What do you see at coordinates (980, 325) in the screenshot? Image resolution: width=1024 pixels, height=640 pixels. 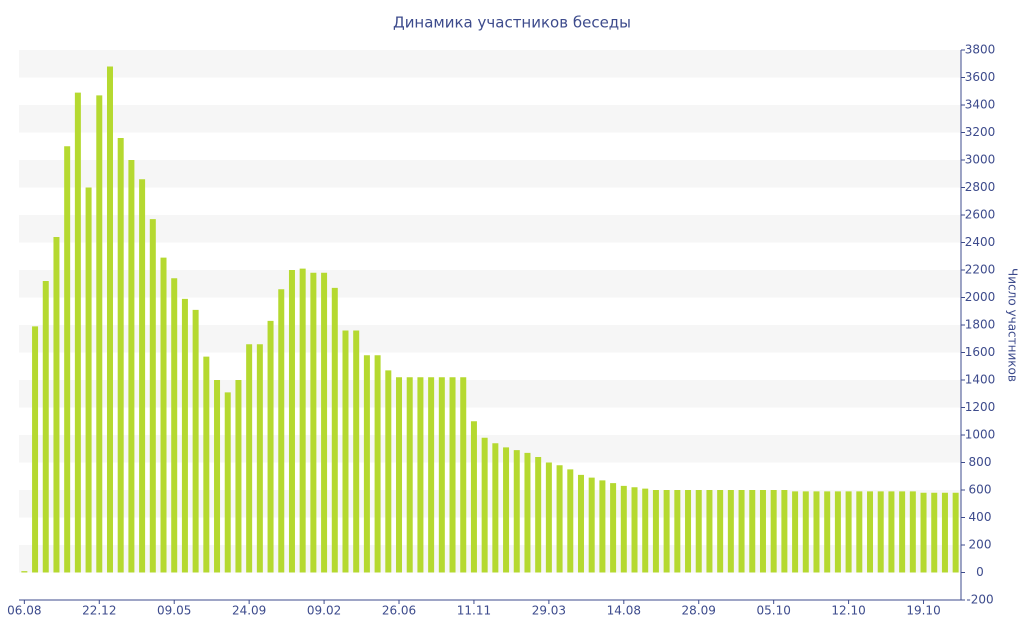 I see `y-tick-label: 1800` at bounding box center [980, 325].